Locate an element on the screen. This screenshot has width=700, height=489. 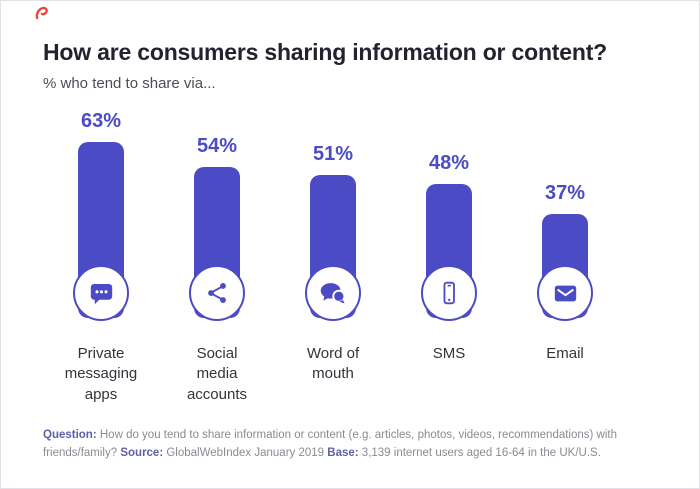
bar-column: 37% Email is located at coordinates (565, 256).